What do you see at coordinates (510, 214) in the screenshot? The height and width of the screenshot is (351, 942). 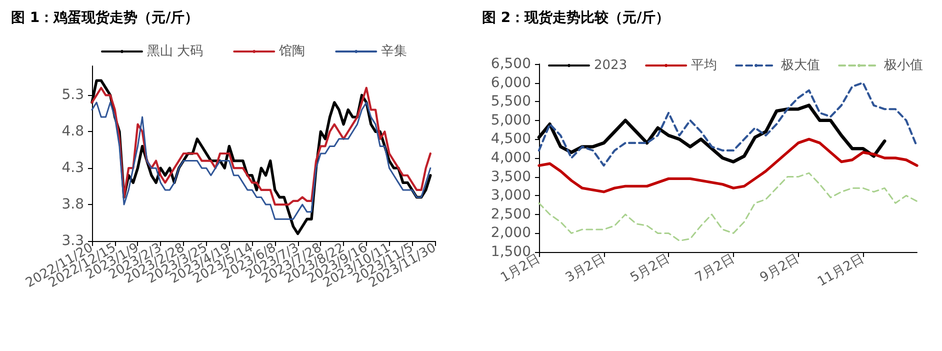 I see `y-tick-label: 2,500` at bounding box center [510, 214].